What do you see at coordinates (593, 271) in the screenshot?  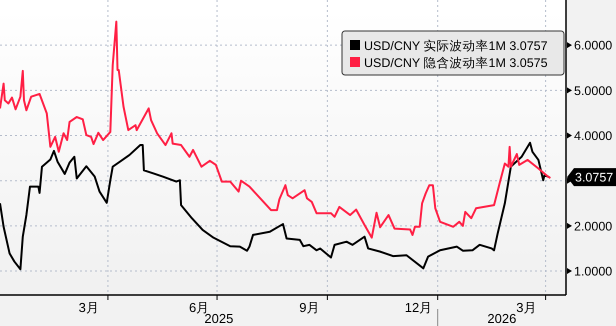 I see `y-tick-label: 1.0000` at bounding box center [593, 271].